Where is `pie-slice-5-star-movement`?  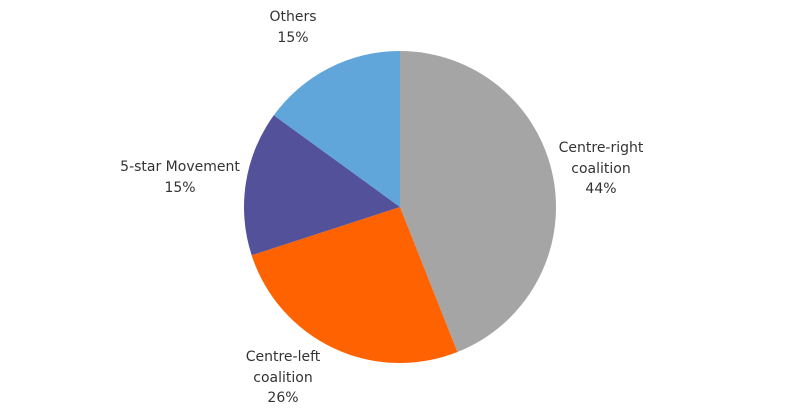 pie-slice-5-star-movement is located at coordinates (322, 185).